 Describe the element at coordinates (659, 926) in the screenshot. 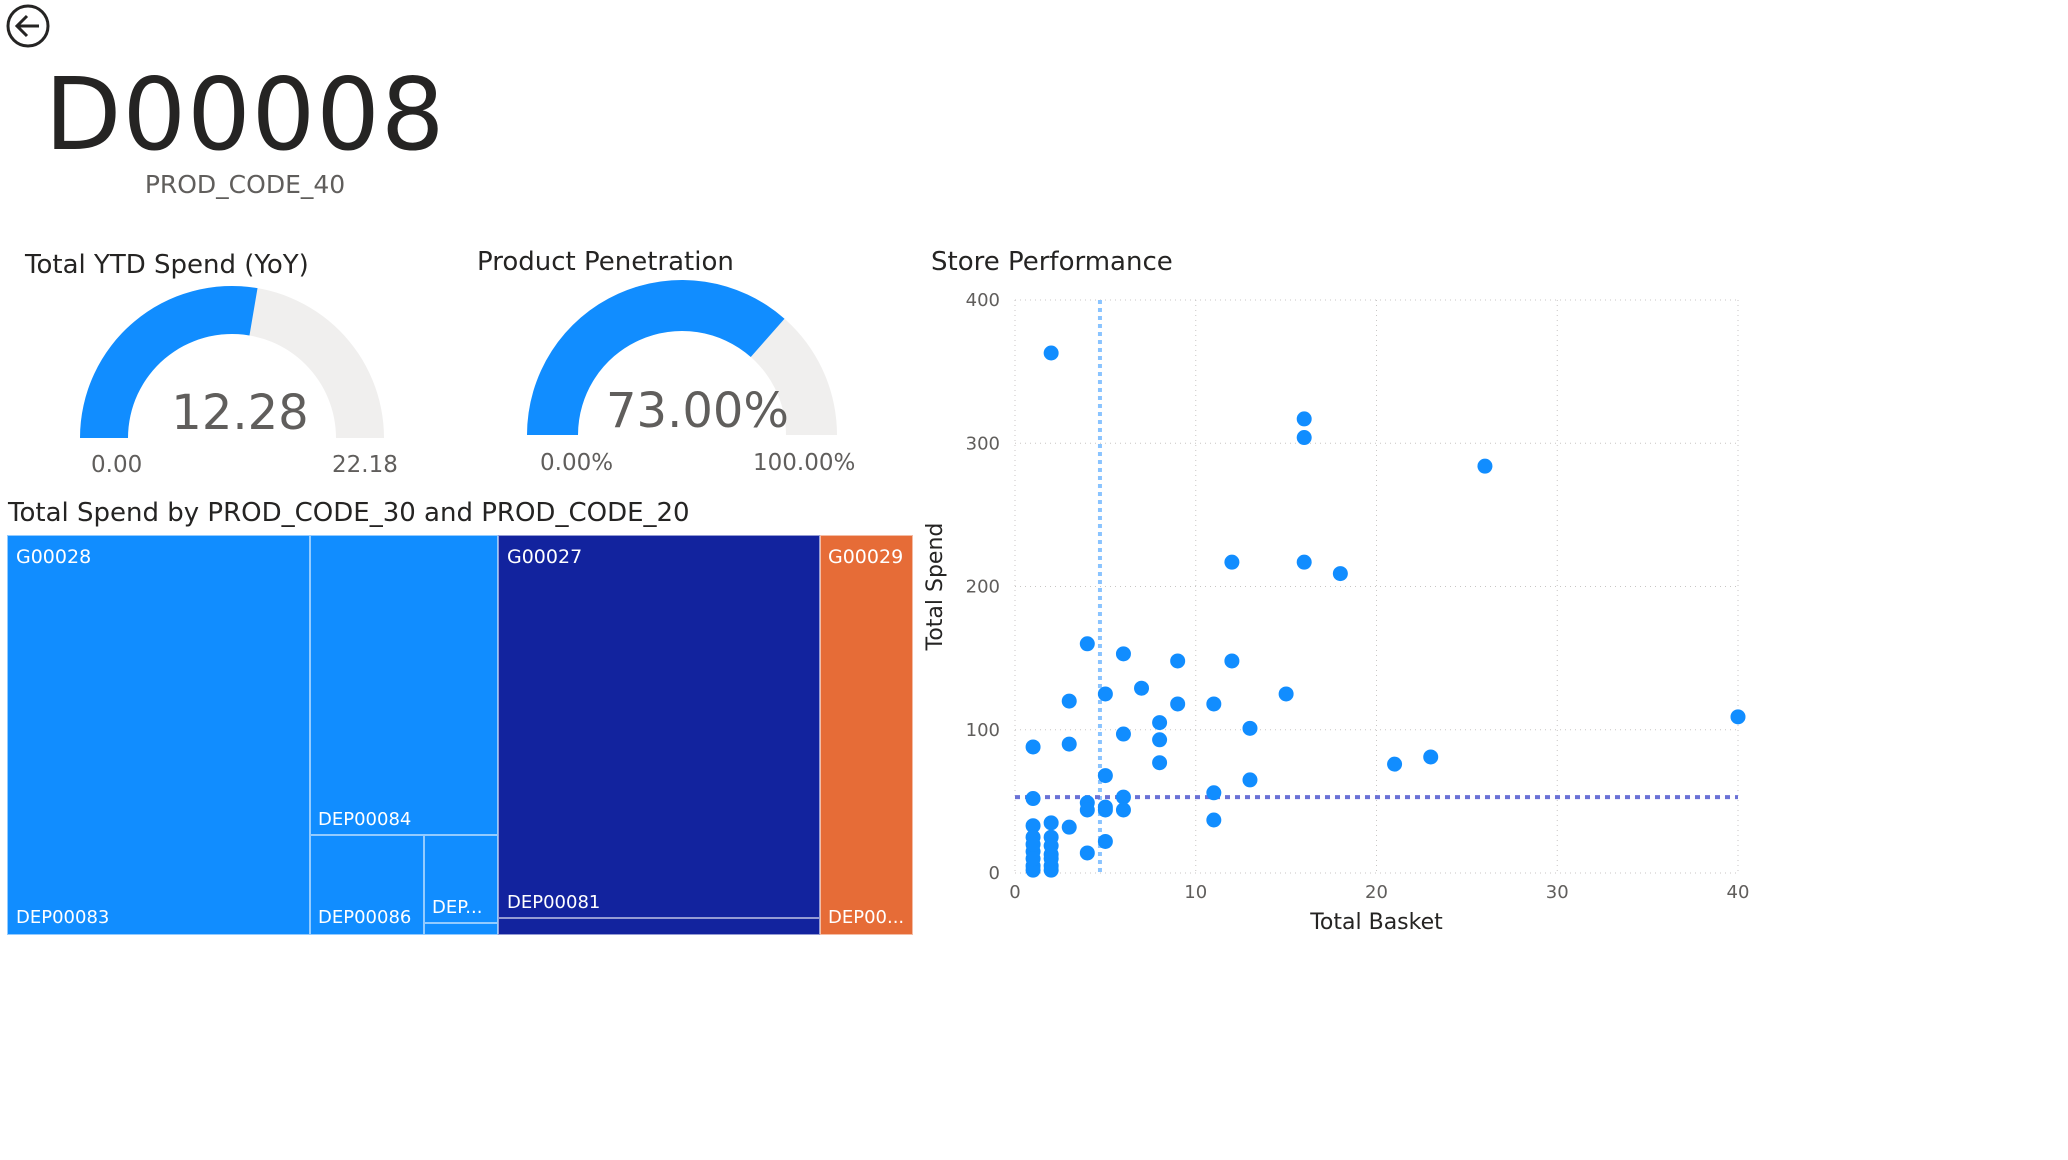

I see `treemap-cell-g00027-small` at that location.